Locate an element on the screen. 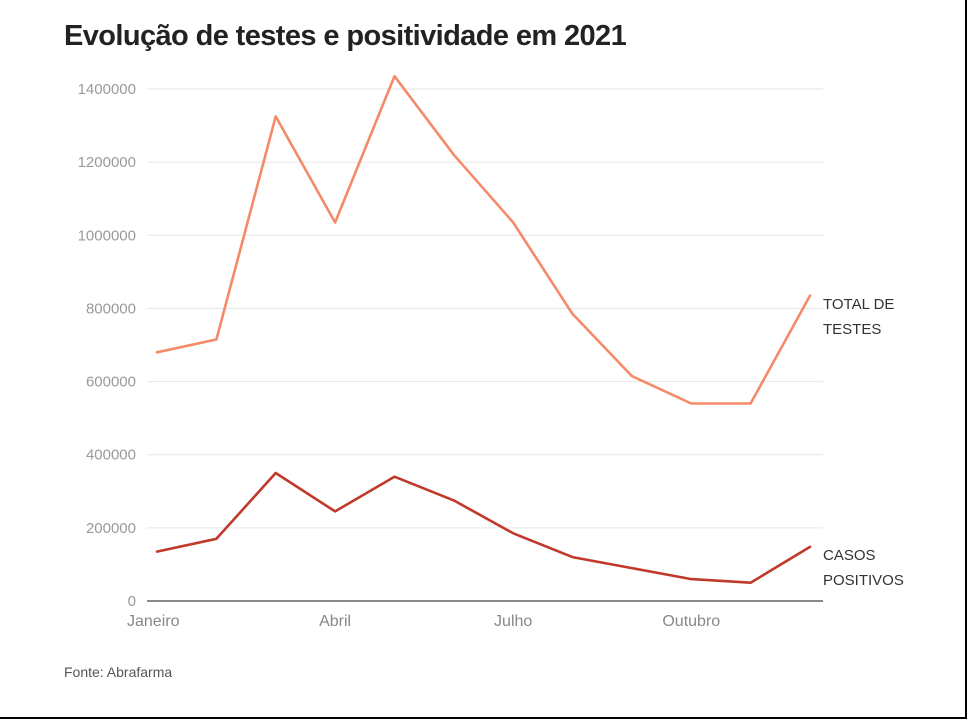 Image resolution: width=969 pixels, height=721 pixels. x-tick-label: Julho is located at coordinates (513, 621).